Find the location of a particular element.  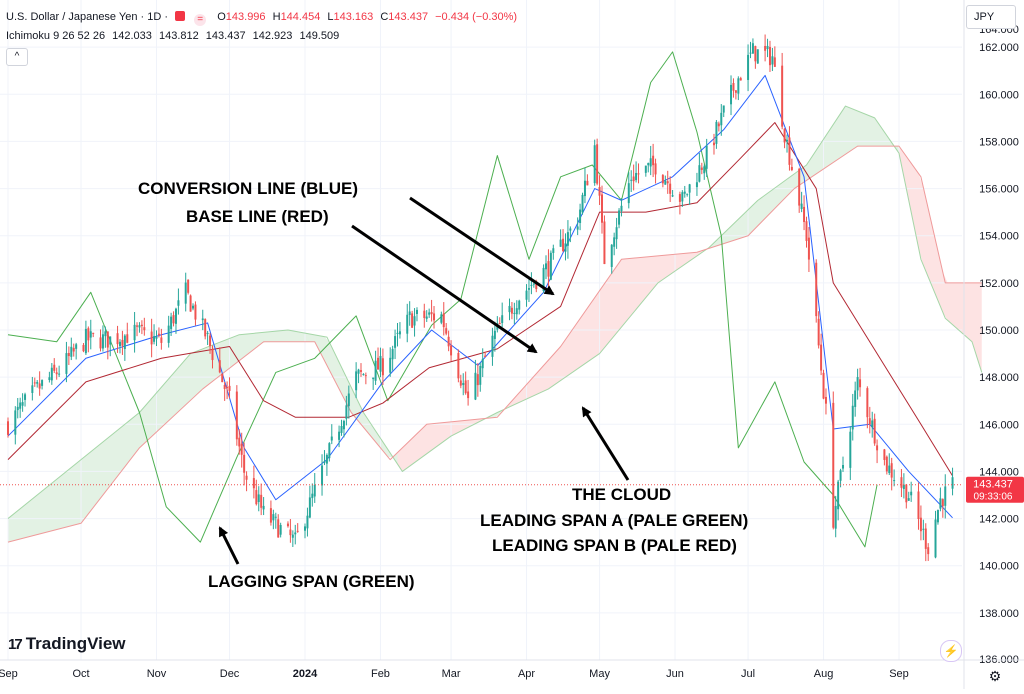

gear-icon: ⚙ is located at coordinates (995, 676).